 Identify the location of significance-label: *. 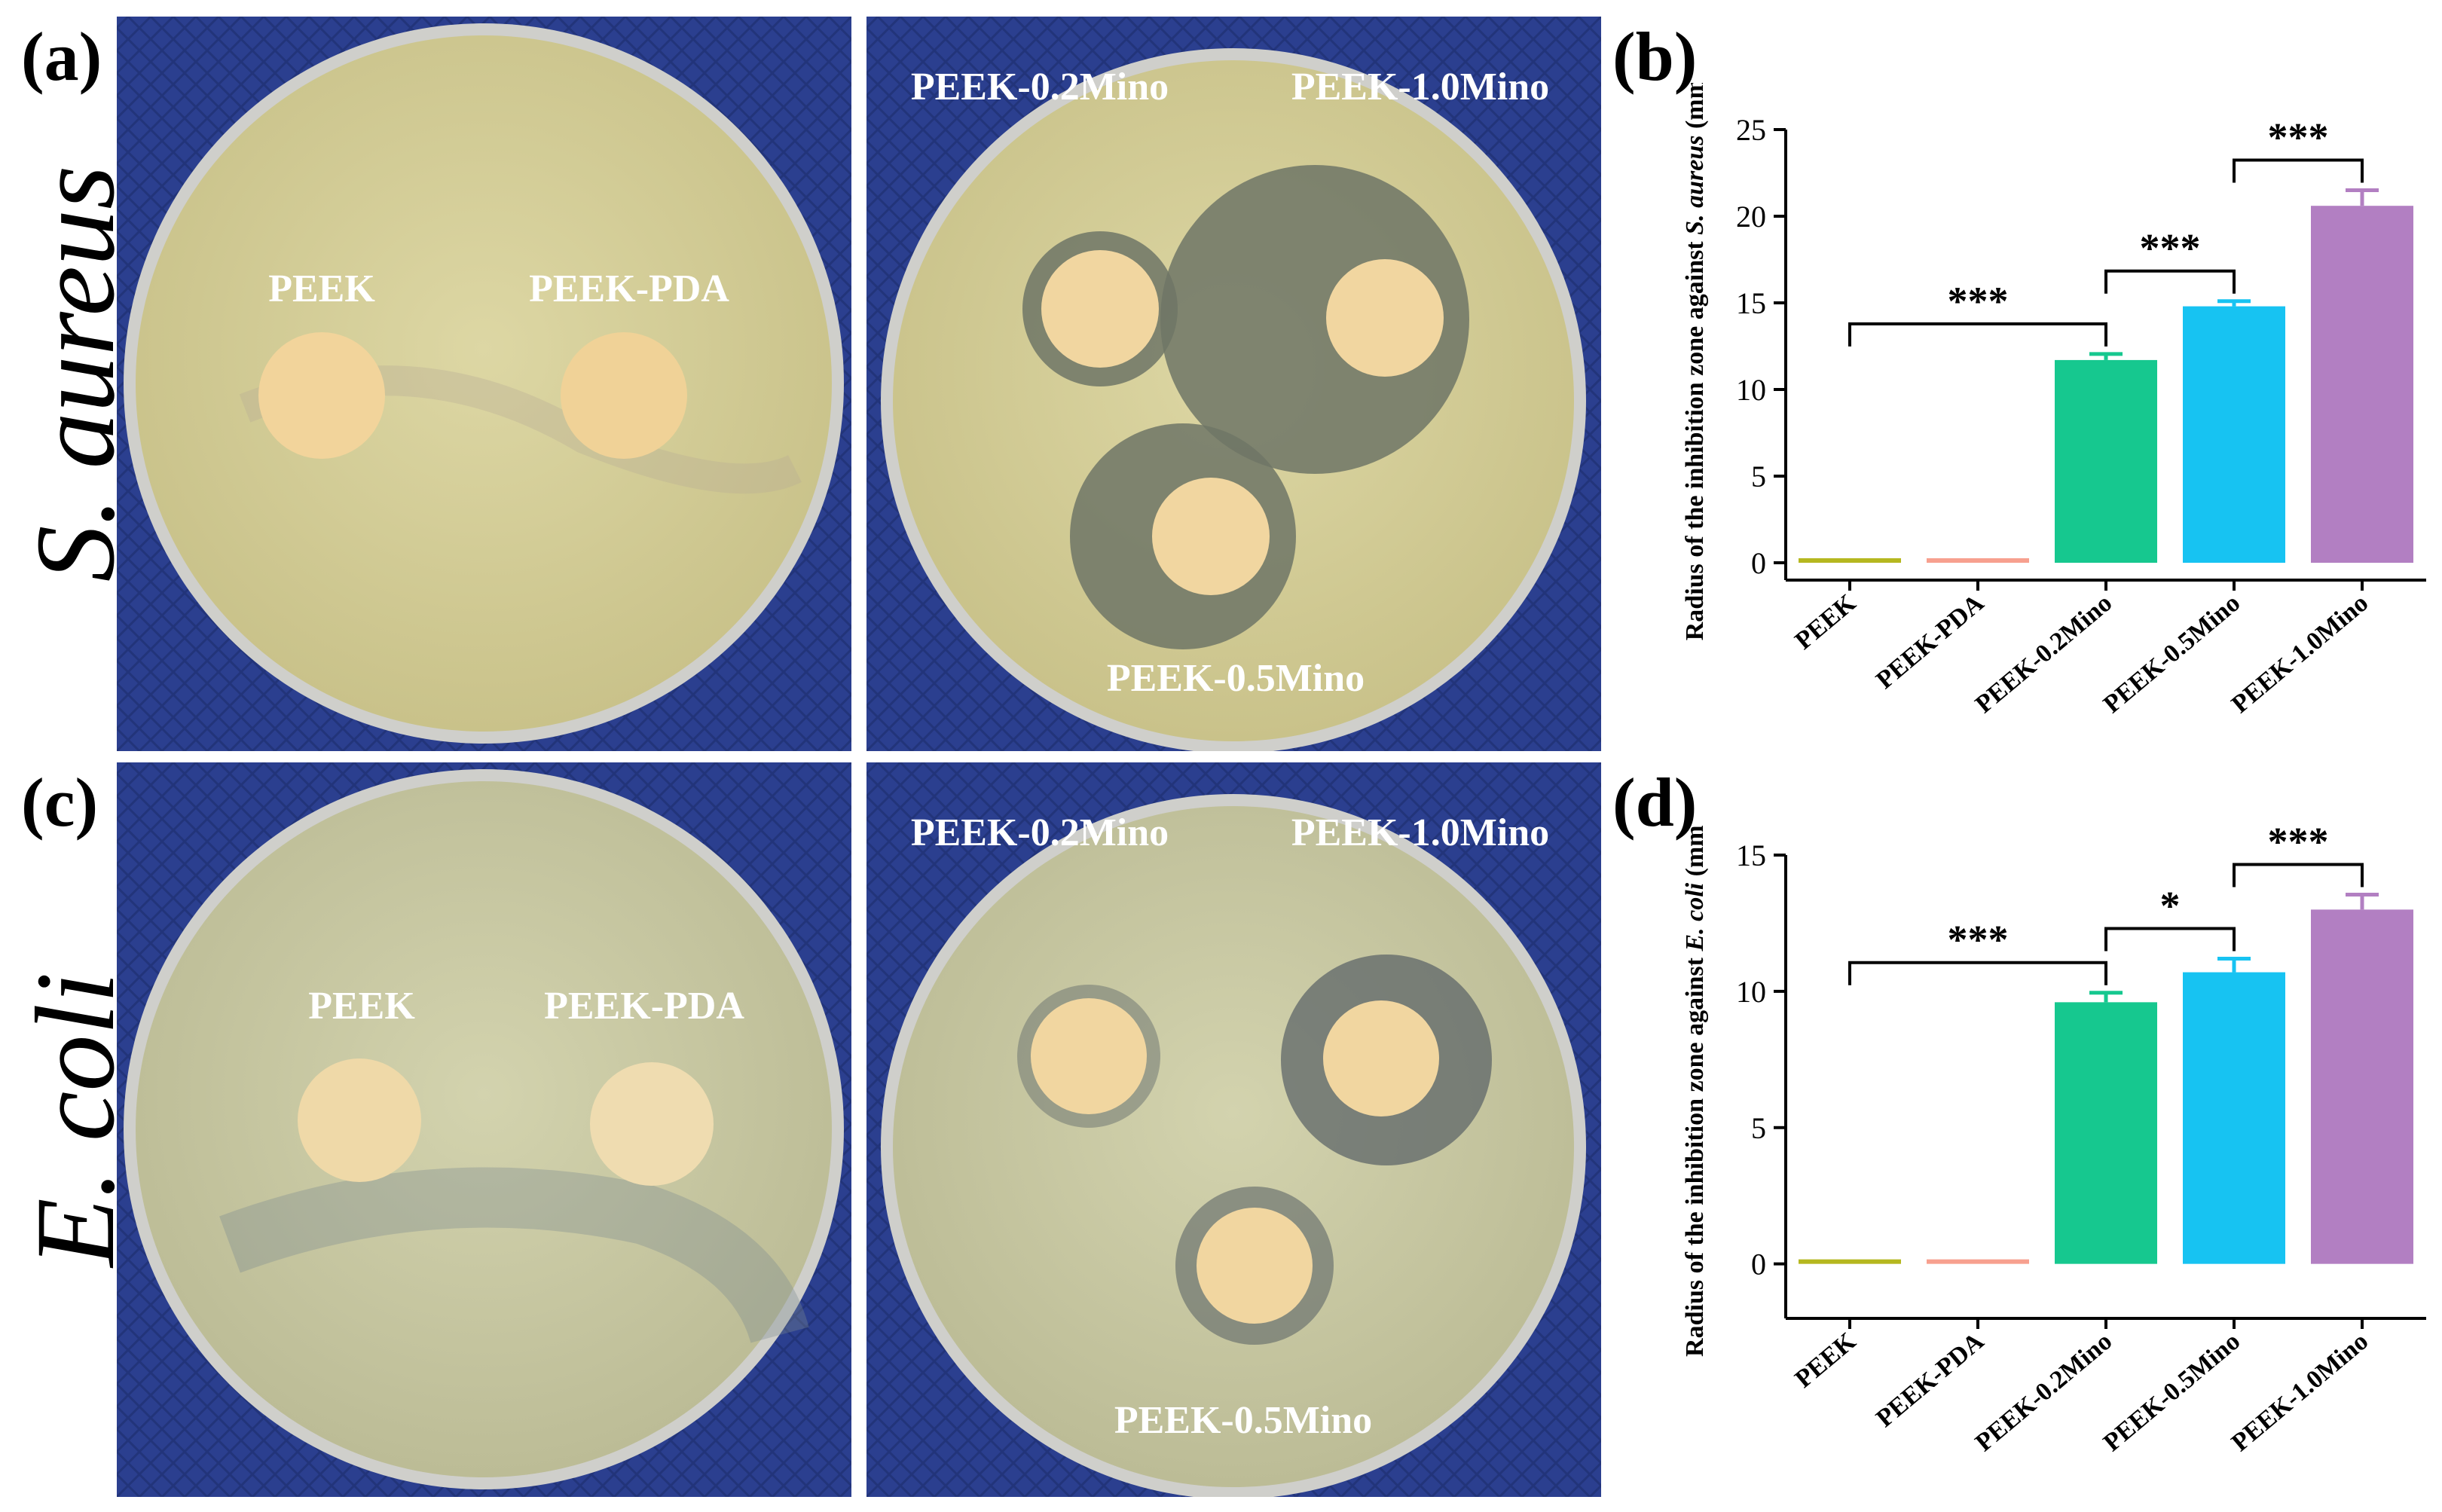
(2170, 905).